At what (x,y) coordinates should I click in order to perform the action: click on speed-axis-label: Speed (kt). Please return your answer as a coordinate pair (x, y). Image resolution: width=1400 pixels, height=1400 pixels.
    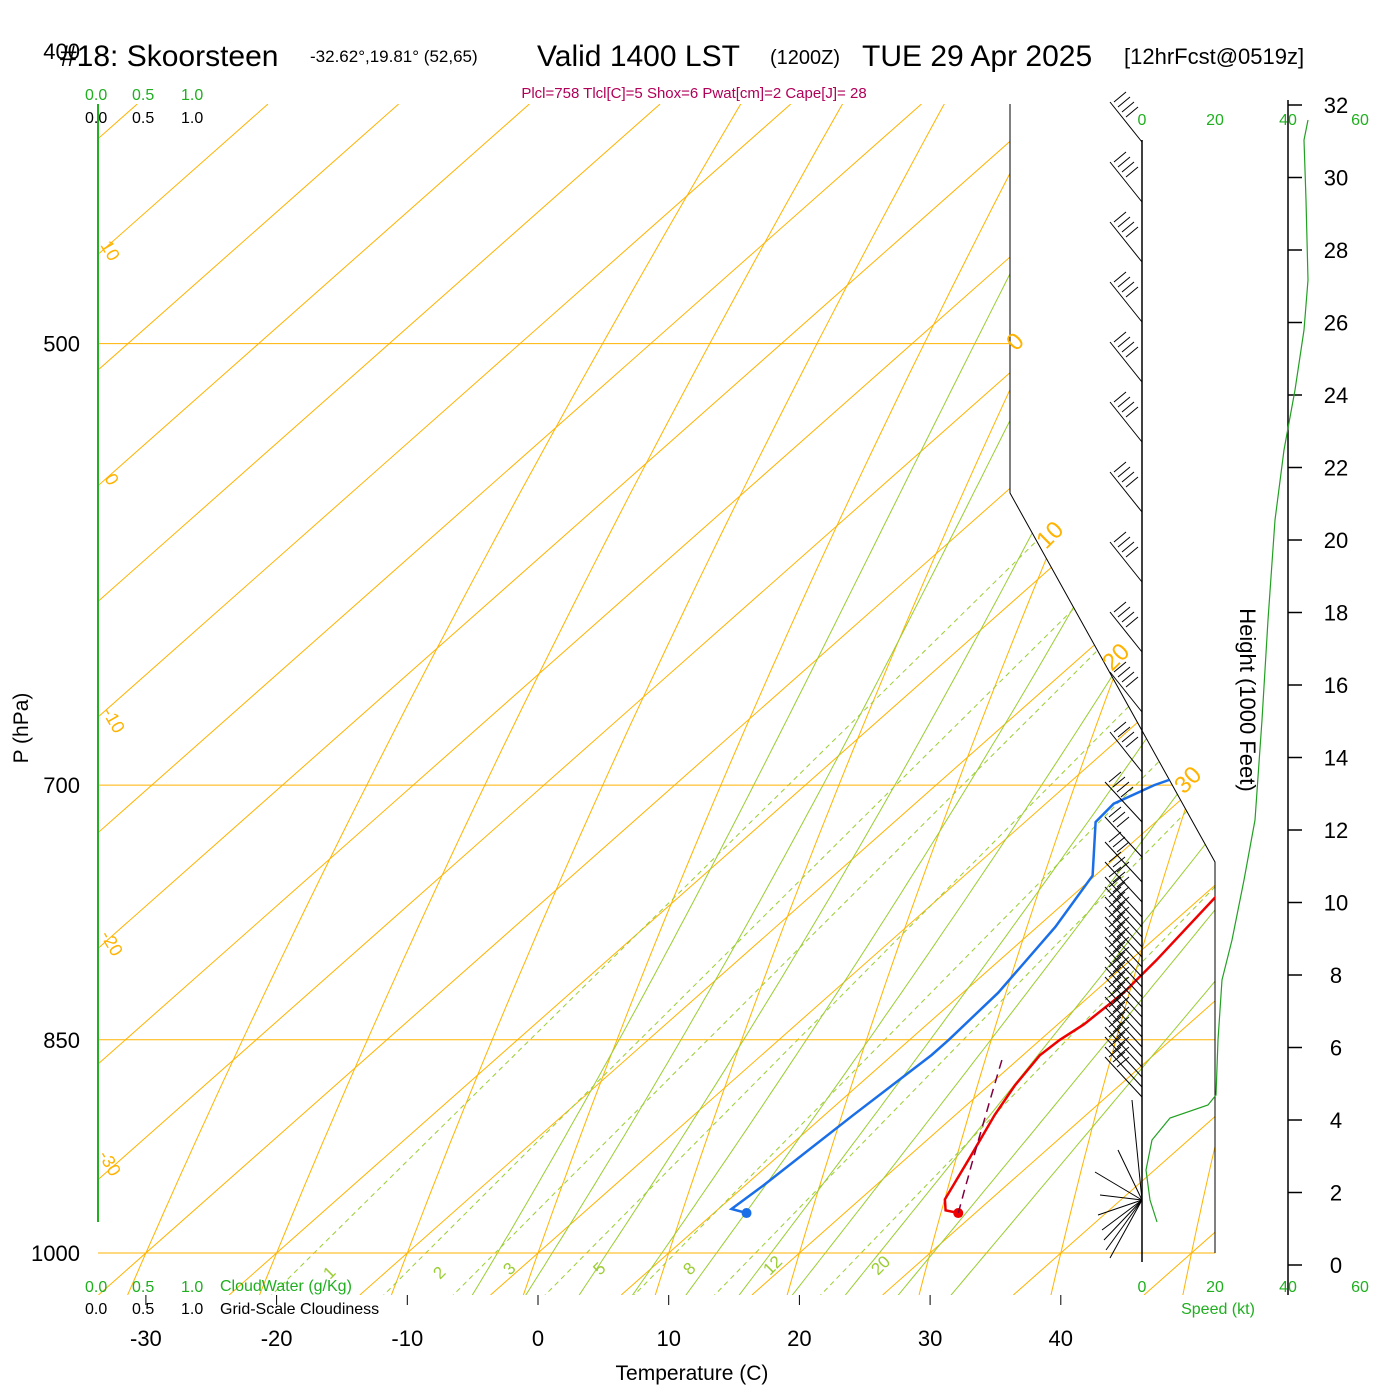
    Looking at the image, I should click on (1218, 1309).